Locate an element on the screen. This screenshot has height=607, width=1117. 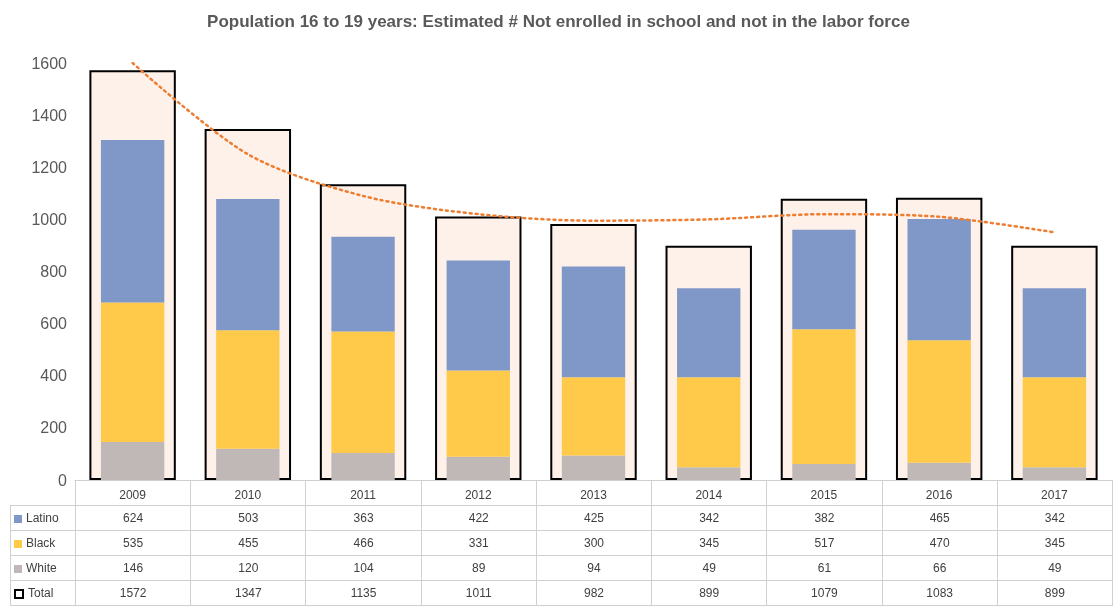
y-tick-label: 1000 is located at coordinates (49, 219).